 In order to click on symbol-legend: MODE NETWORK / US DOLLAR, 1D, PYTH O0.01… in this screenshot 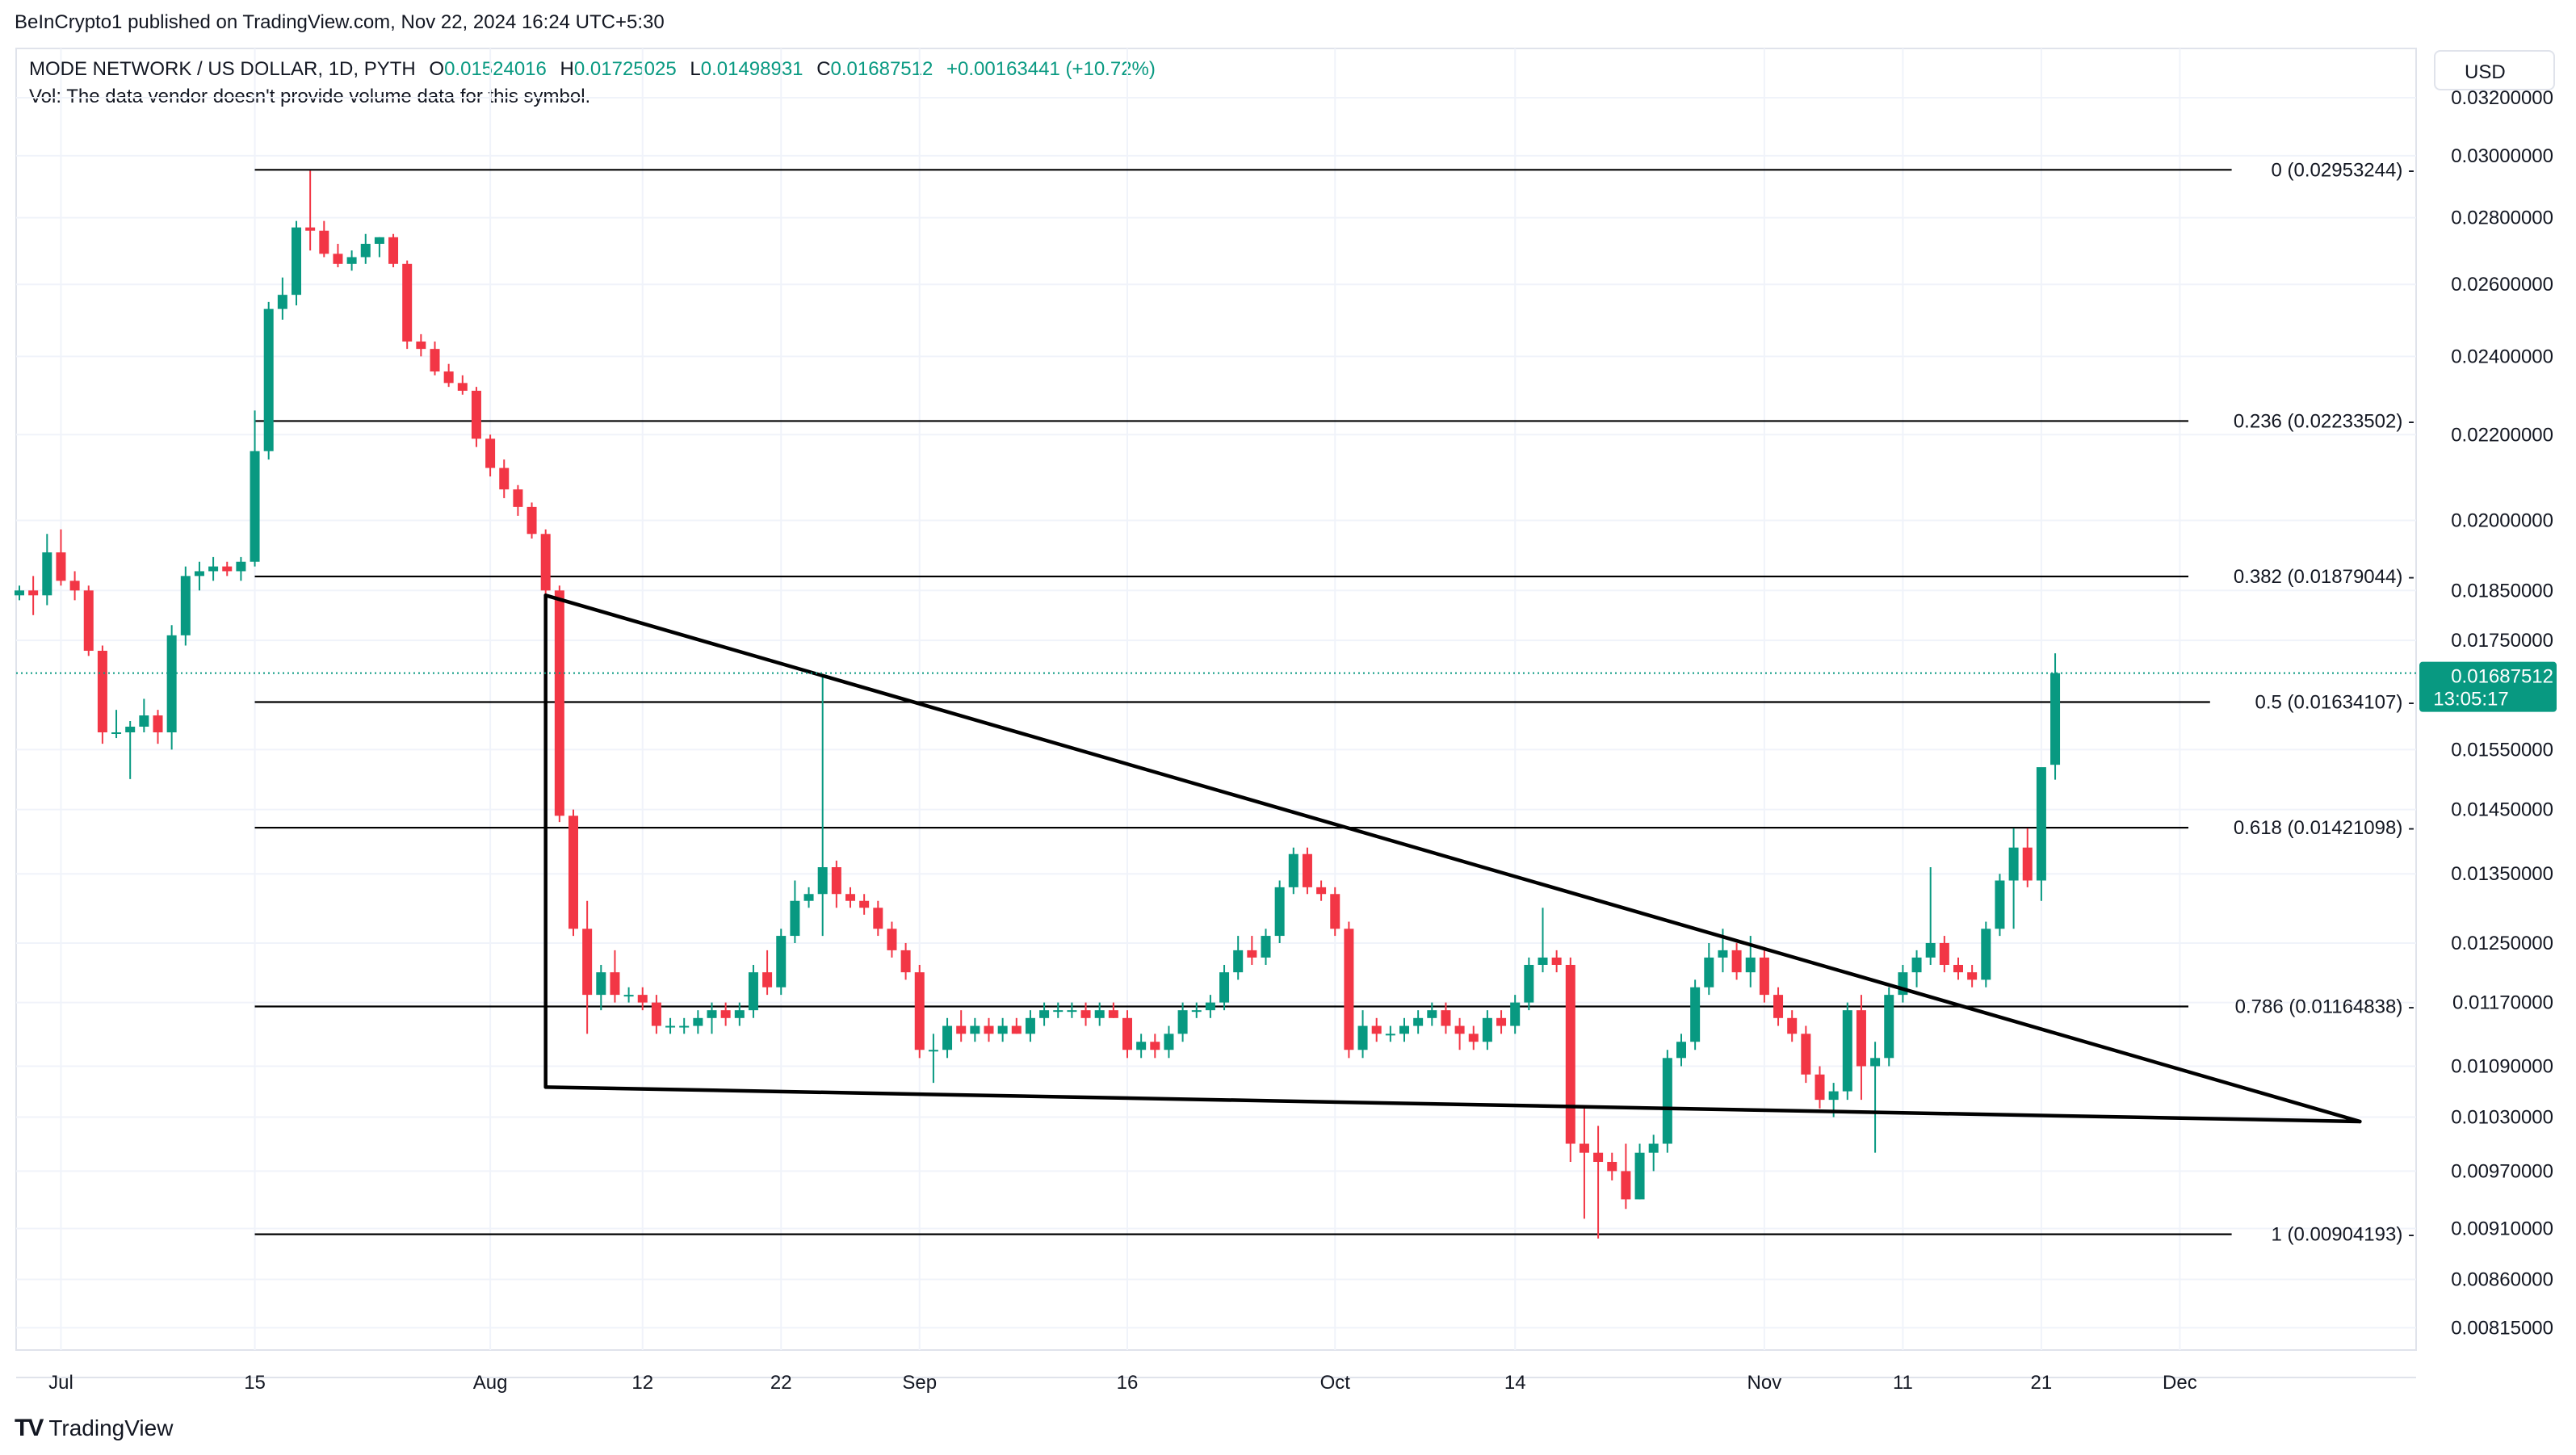, I will do `click(592, 69)`.